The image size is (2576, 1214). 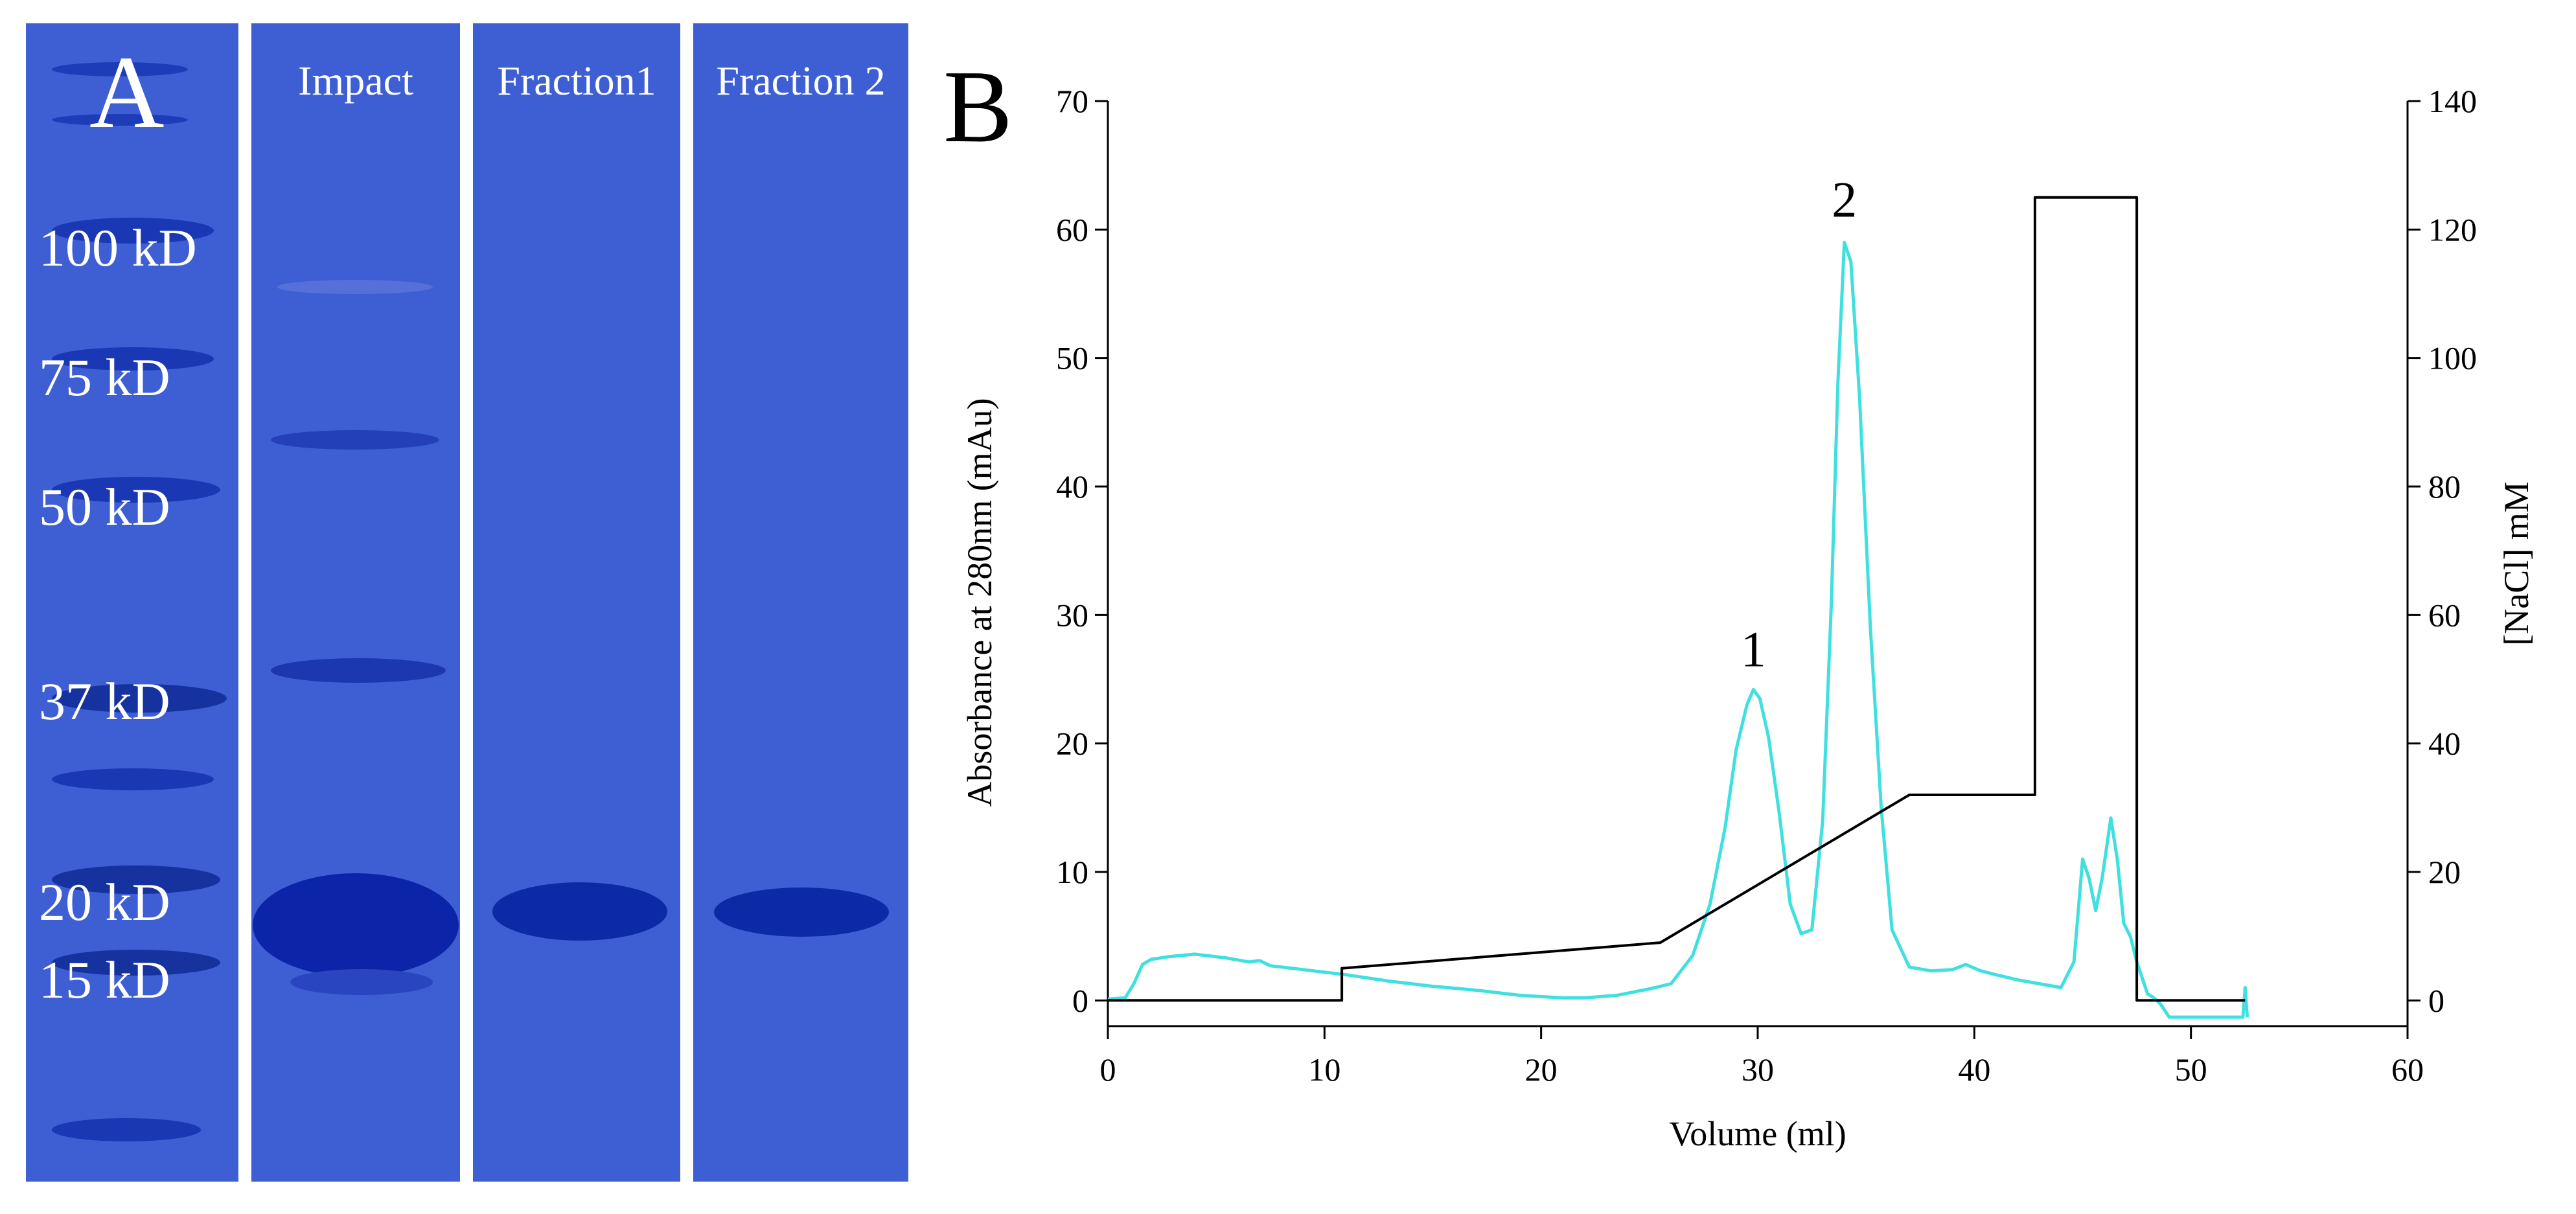 What do you see at coordinates (1072, 101) in the screenshot?
I see `y-tick-label: 70` at bounding box center [1072, 101].